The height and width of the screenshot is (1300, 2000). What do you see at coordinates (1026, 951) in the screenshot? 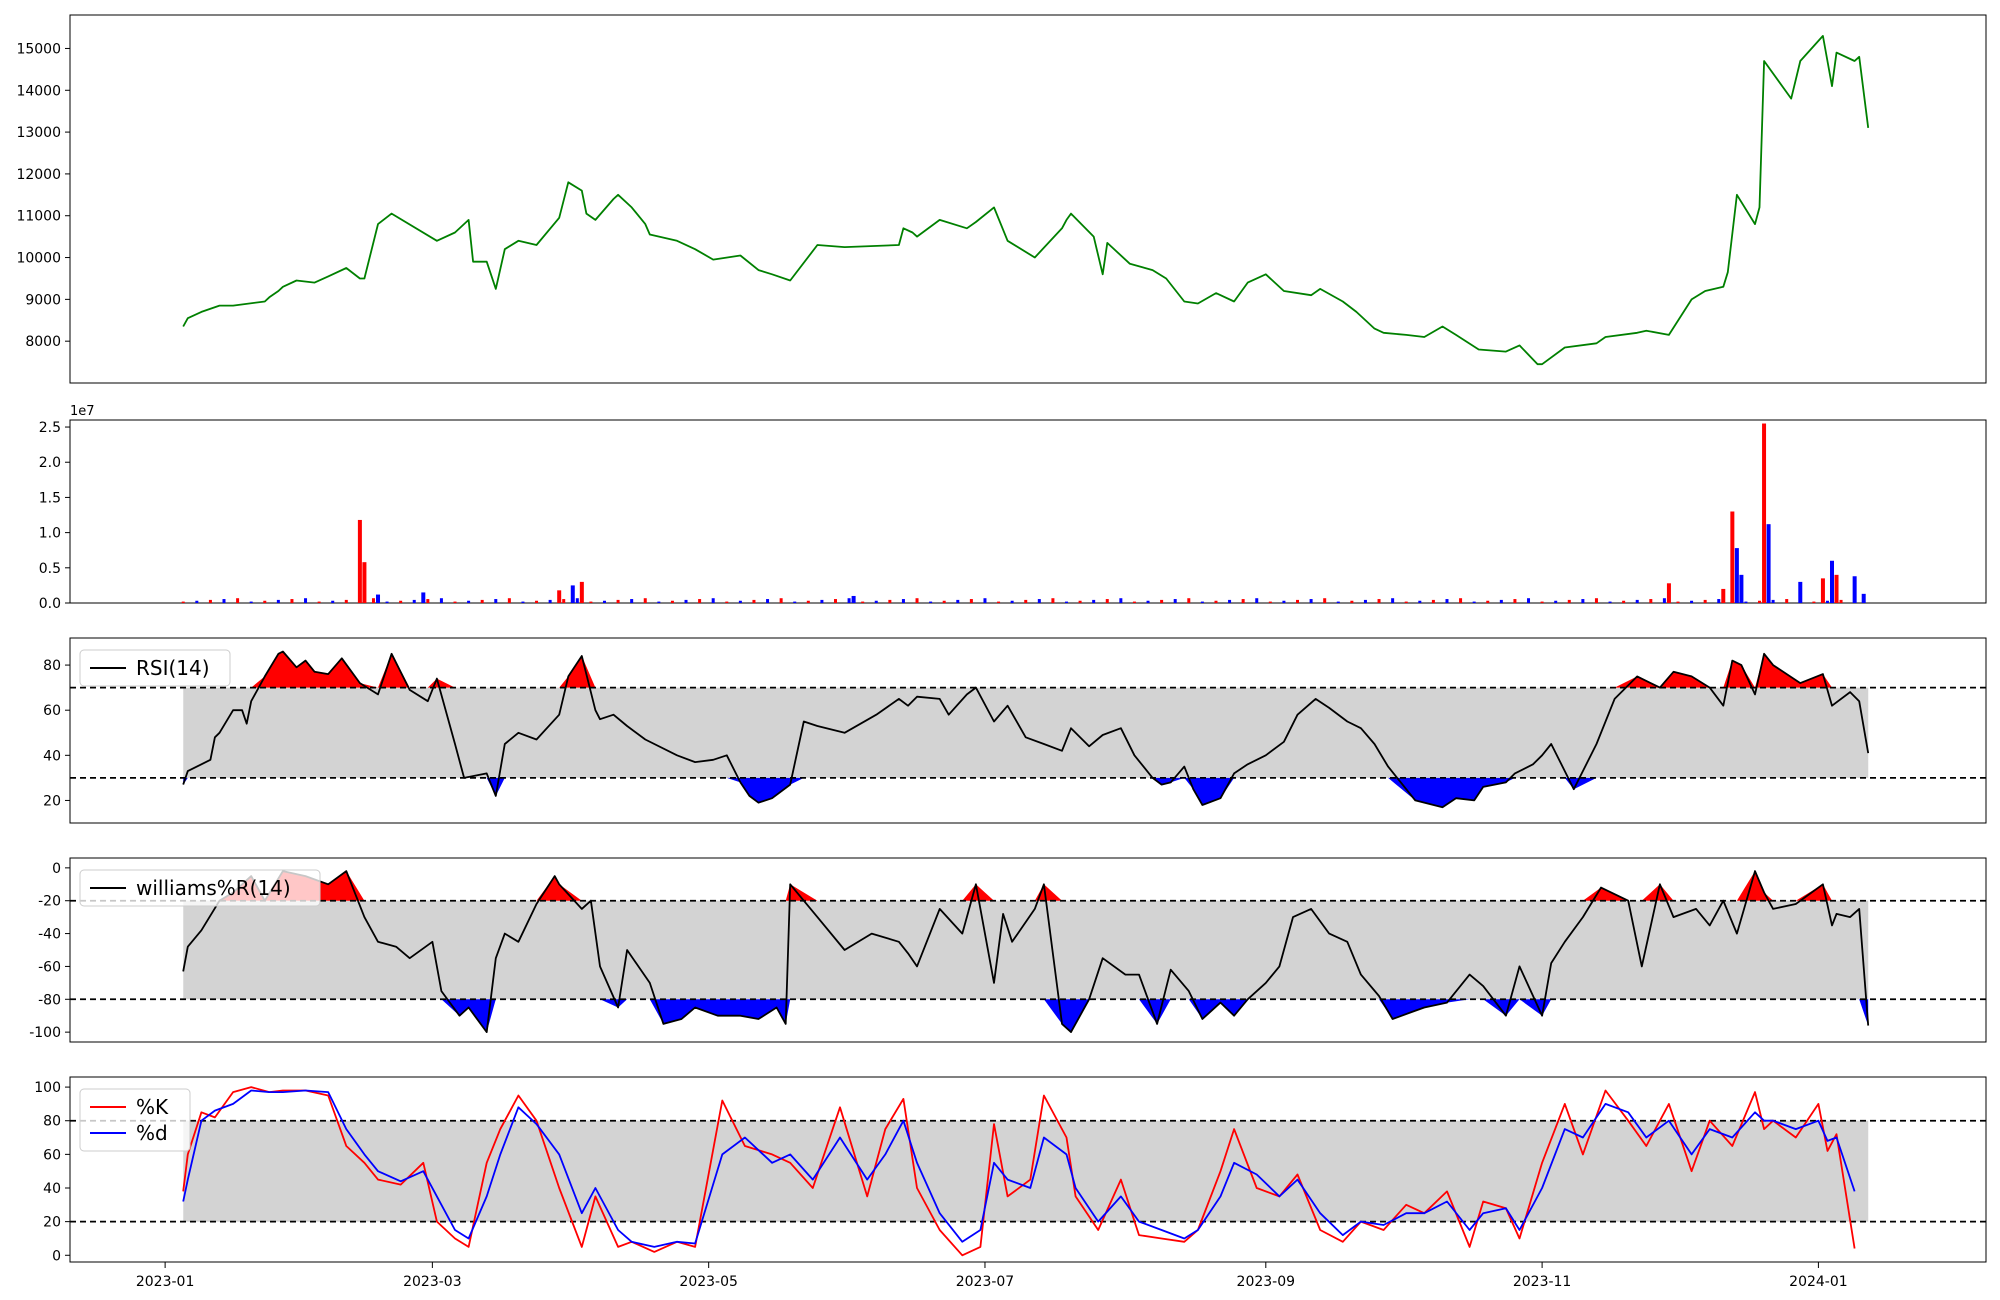
I see `series-line-williams-r-14-` at bounding box center [1026, 951].